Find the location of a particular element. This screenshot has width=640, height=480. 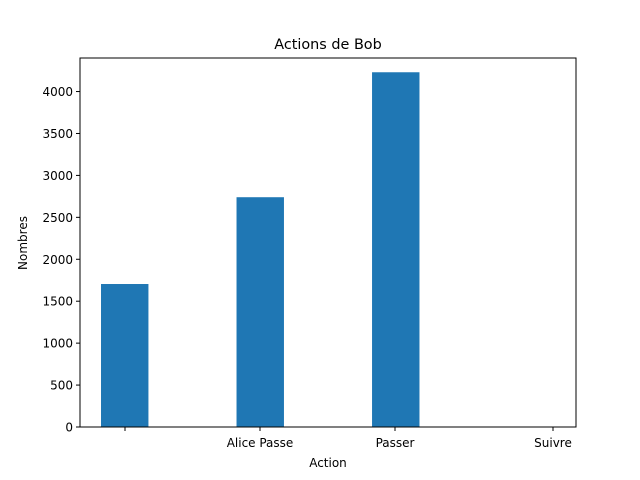

y-tick-label-0: 0 is located at coordinates (69, 428).